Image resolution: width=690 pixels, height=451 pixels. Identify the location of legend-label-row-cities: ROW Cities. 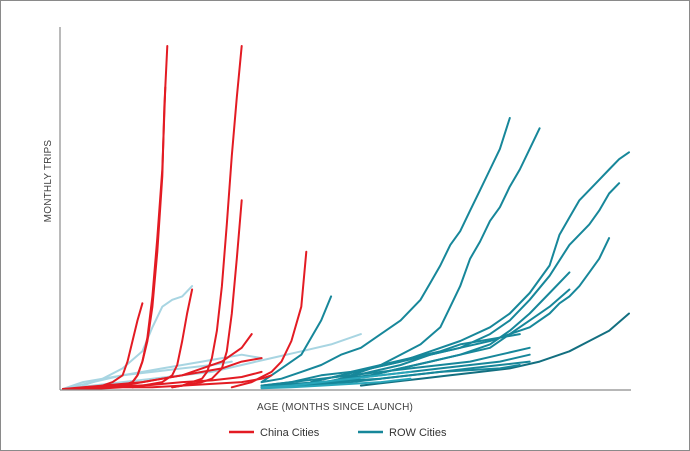
(418, 433).